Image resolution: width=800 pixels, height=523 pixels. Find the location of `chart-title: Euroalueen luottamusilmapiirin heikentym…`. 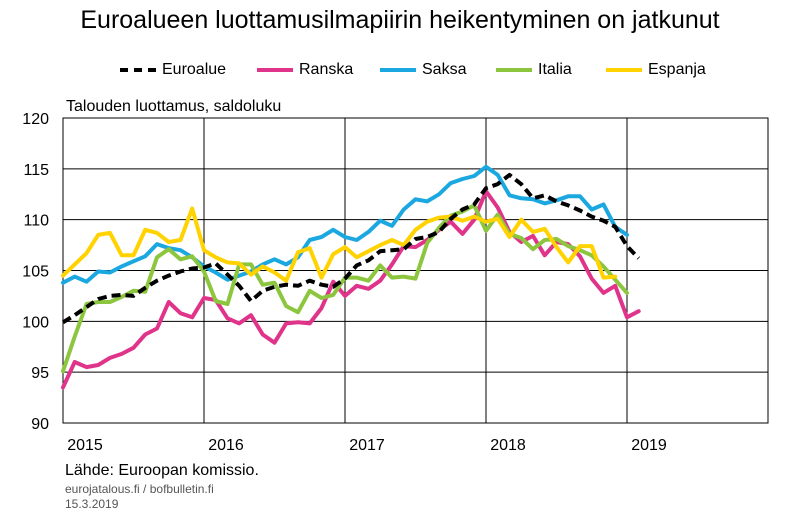

chart-title: Euroalueen luottamusilmapiirin heikentym… is located at coordinates (400, 20).